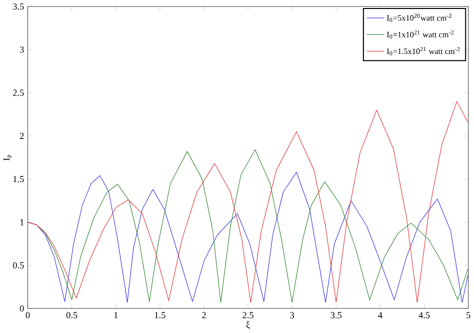 This screenshot has width=474, height=333. What do you see at coordinates (160, 315) in the screenshot?
I see `x-tick-label: 1.5` at bounding box center [160, 315].